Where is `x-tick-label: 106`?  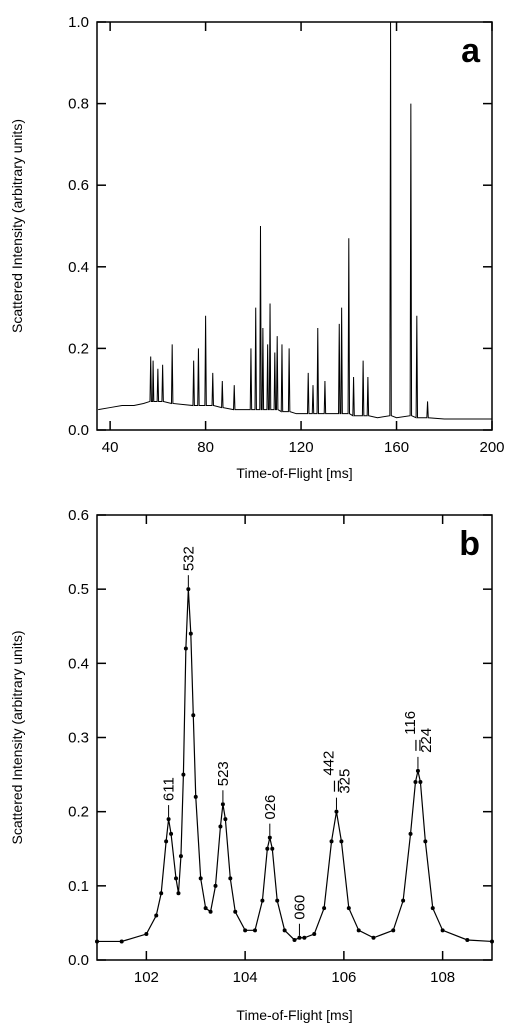 x-tick-label: 106 is located at coordinates (343, 977).